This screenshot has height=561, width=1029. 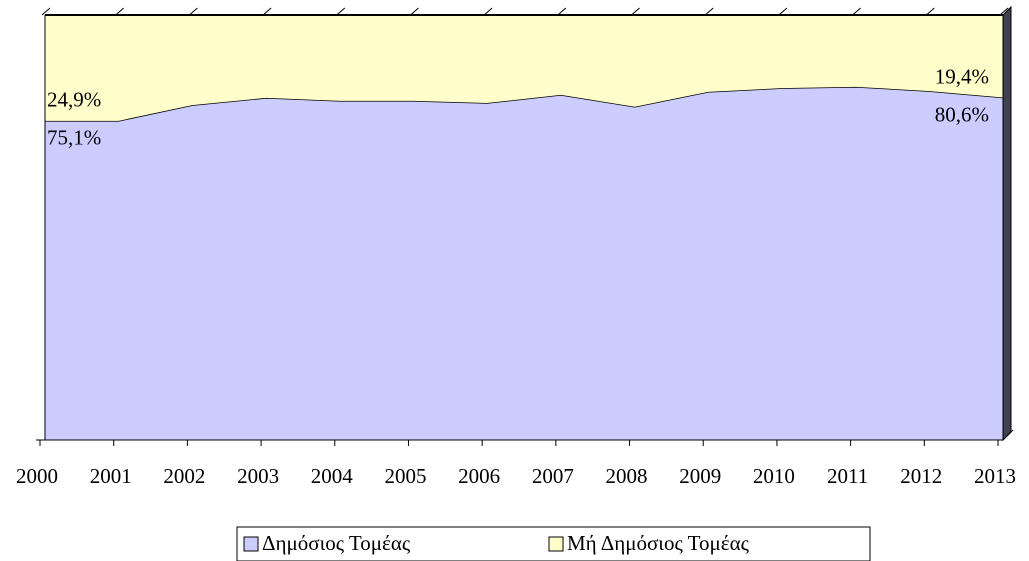 What do you see at coordinates (332, 476) in the screenshot?
I see `x-tick-label: 2004` at bounding box center [332, 476].